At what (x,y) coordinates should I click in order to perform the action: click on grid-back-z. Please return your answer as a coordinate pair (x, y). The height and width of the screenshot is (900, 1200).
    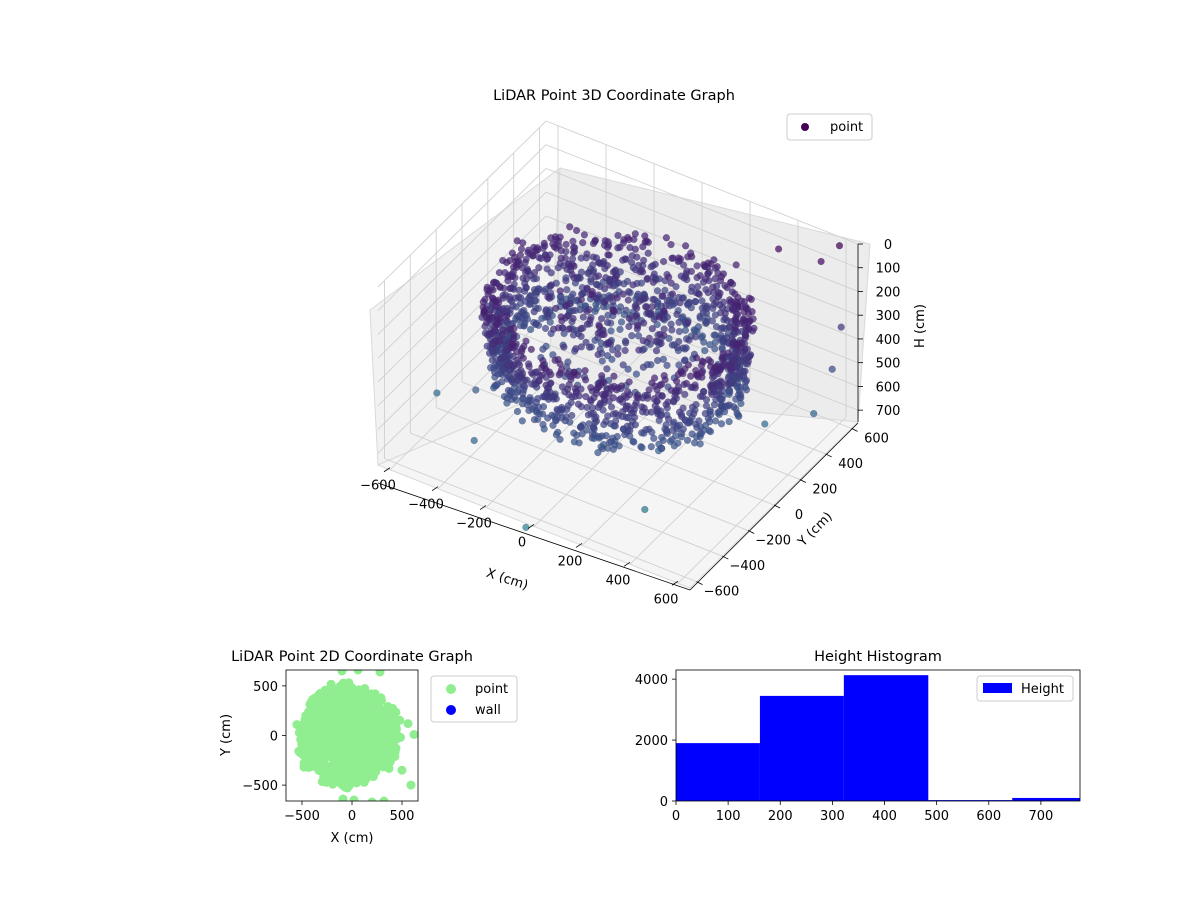
    Looking at the image, I should click on (702, 182).